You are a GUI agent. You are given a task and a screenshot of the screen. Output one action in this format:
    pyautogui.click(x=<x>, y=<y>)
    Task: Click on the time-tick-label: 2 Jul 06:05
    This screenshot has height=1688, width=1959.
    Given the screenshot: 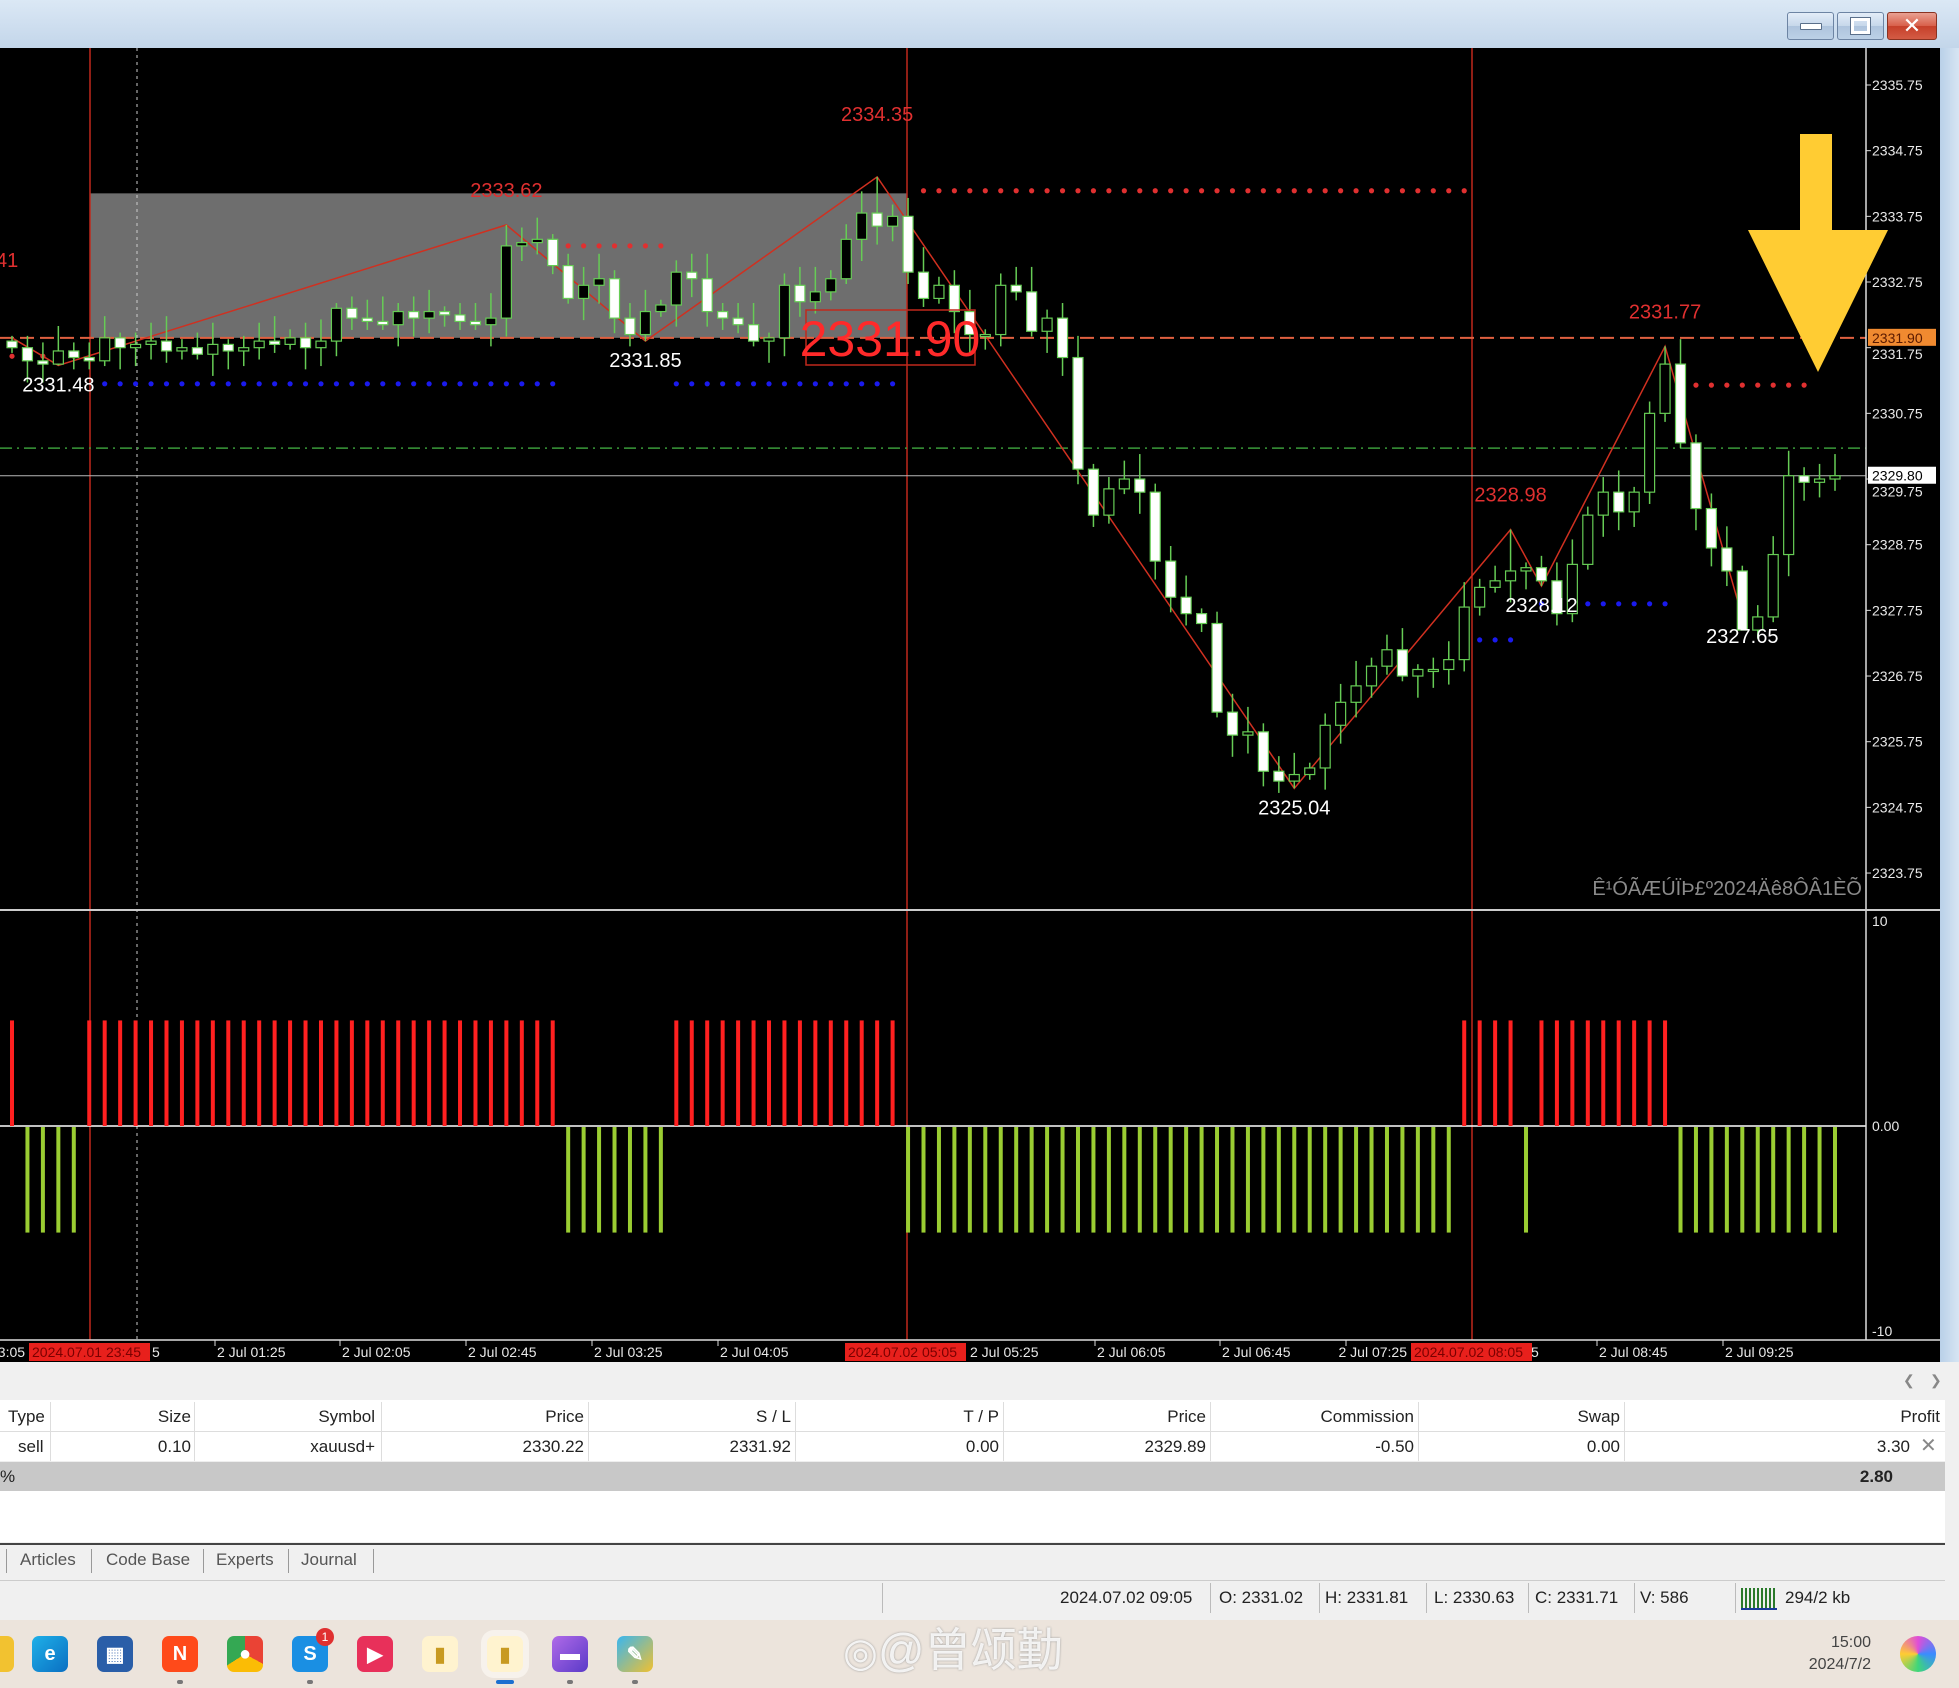 What is the action you would take?
    pyautogui.click(x=1131, y=1352)
    